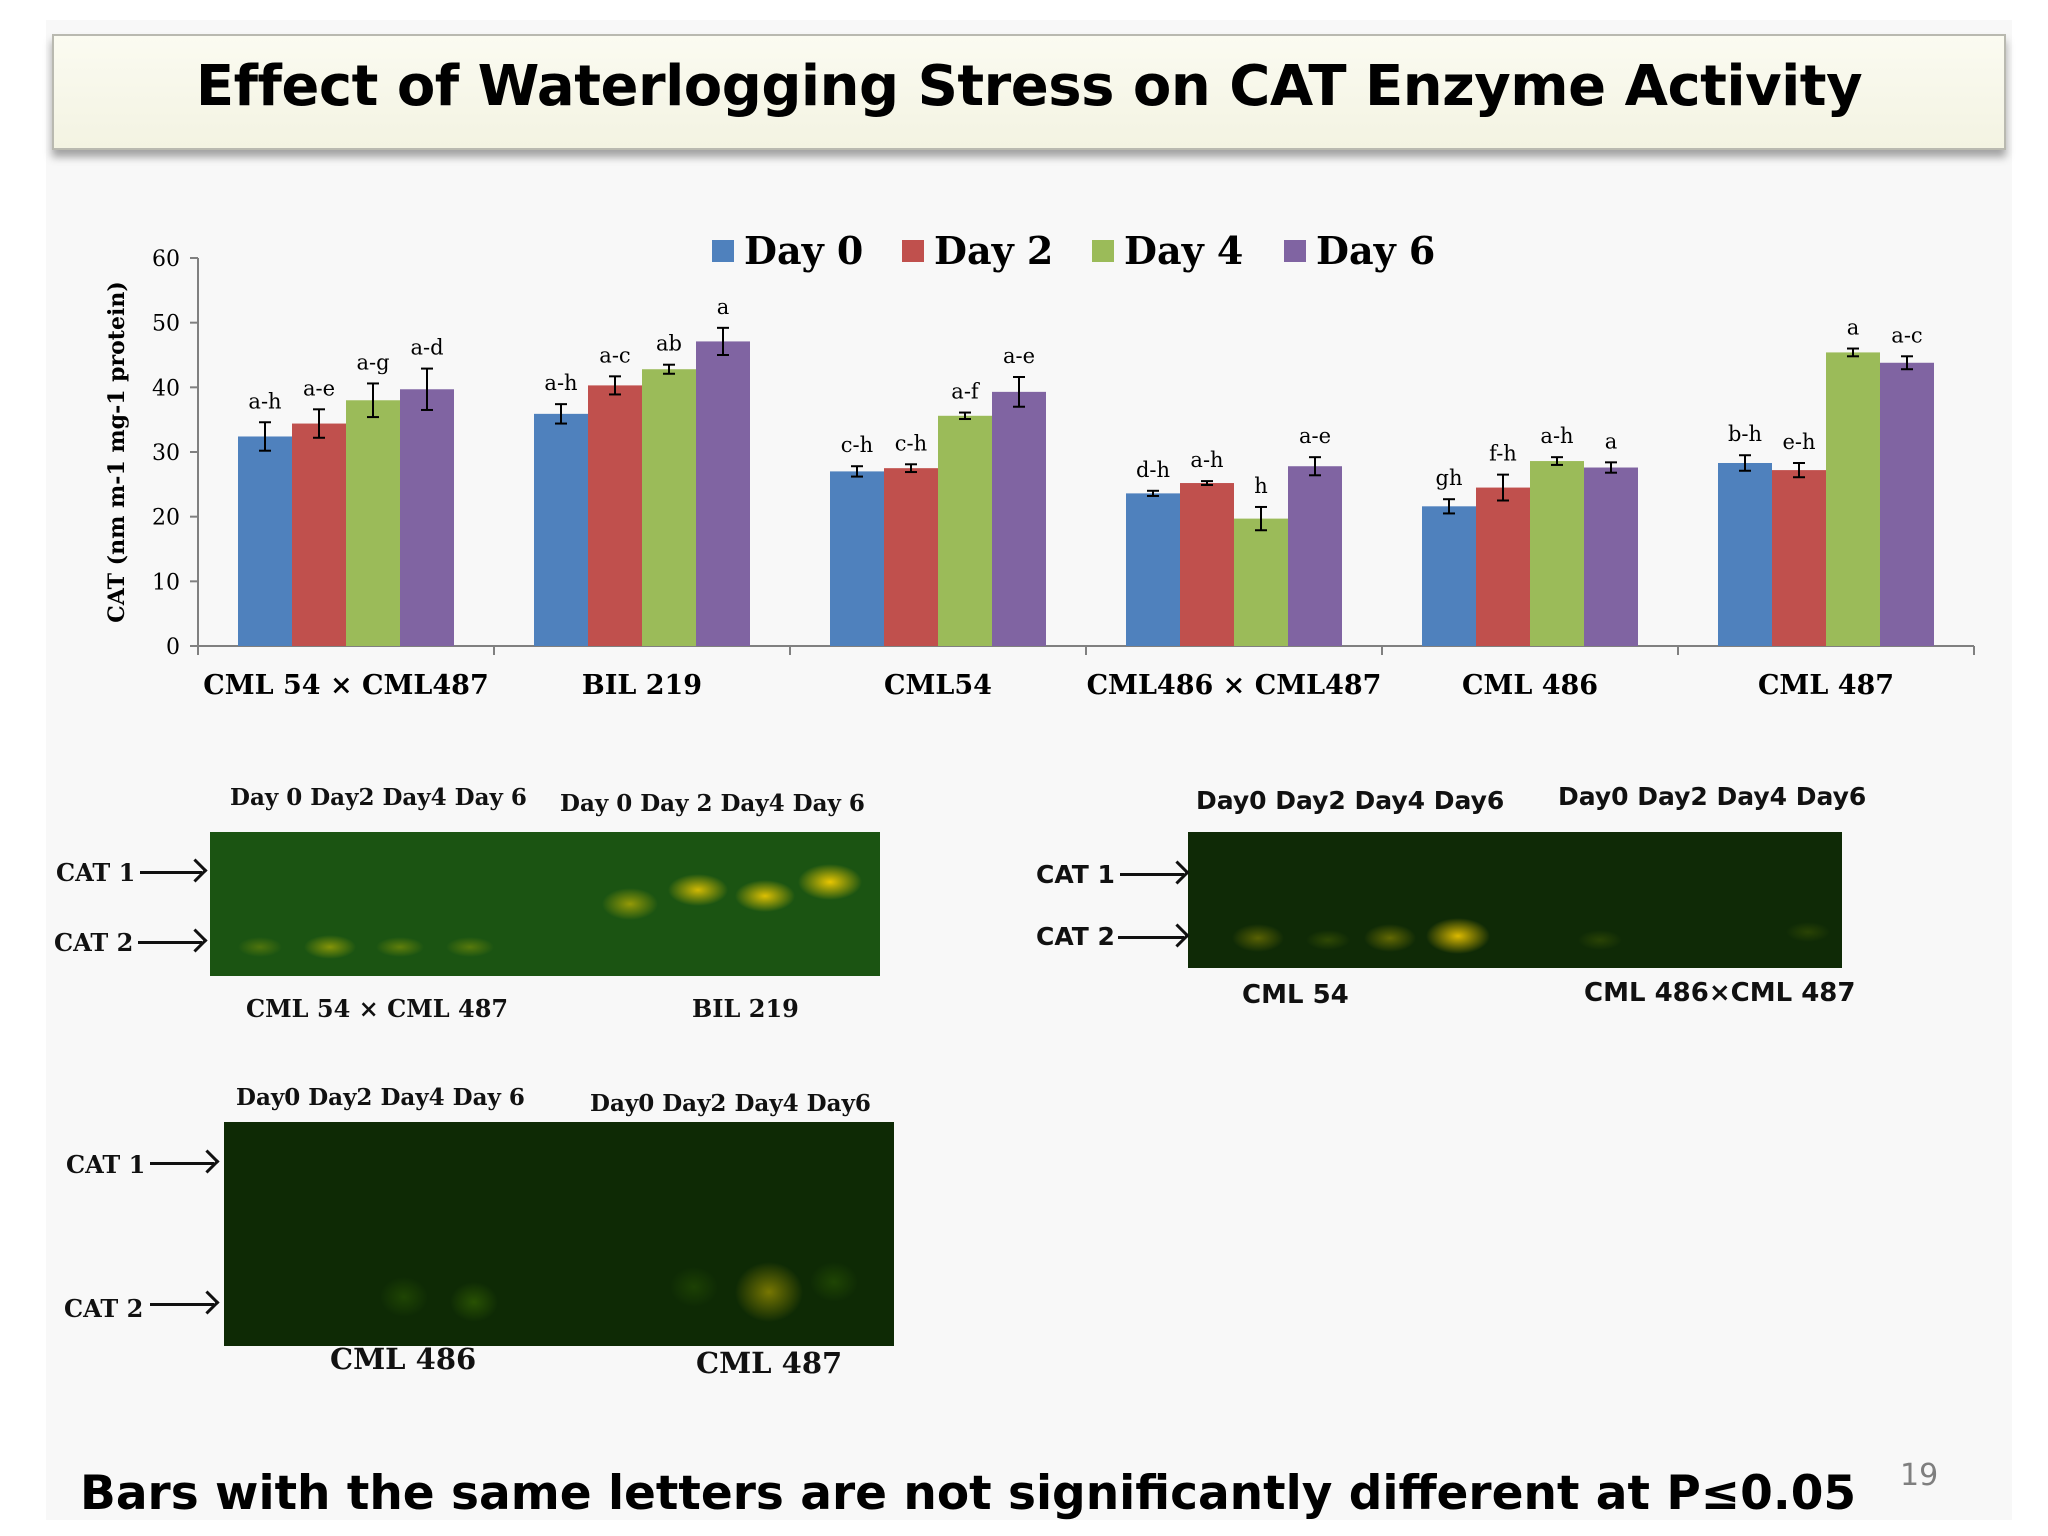 Image resolution: width=2048 pixels, height=1536 pixels. Describe the element at coordinates (166, 324) in the screenshot. I see `y-tick-label: 50` at that location.